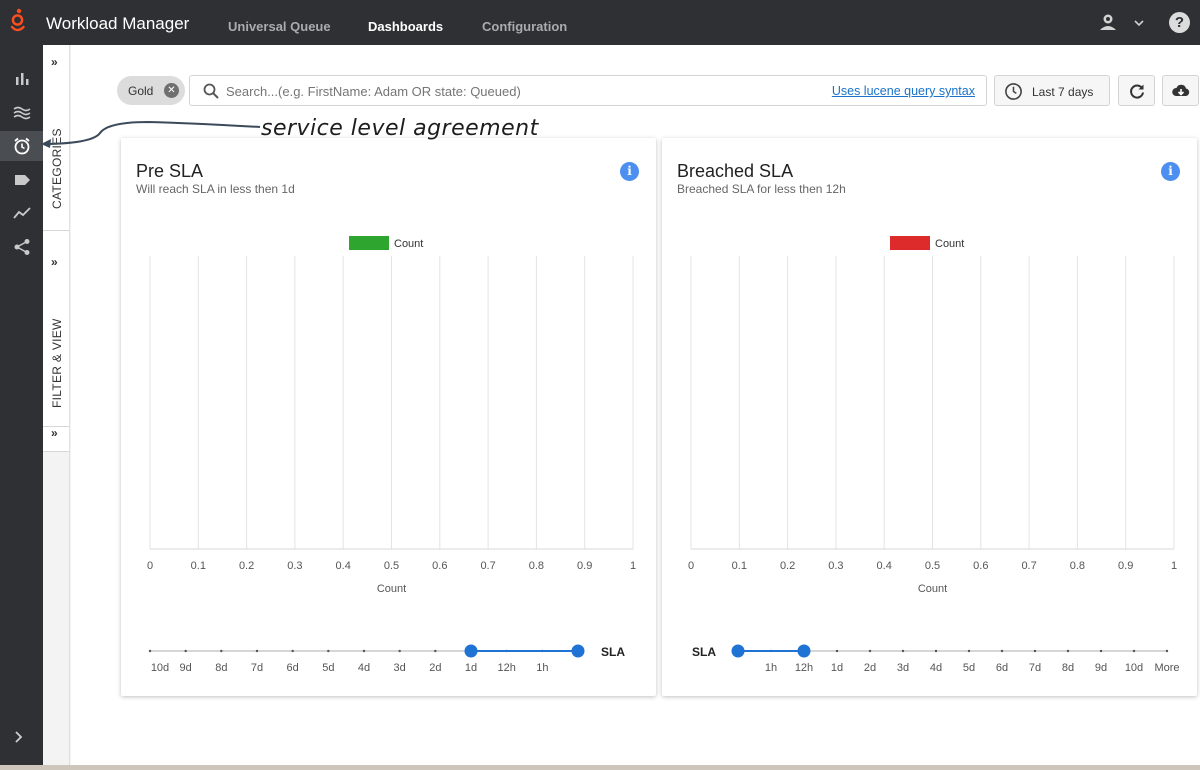  I want to click on legend-swatch, so click(369, 243).